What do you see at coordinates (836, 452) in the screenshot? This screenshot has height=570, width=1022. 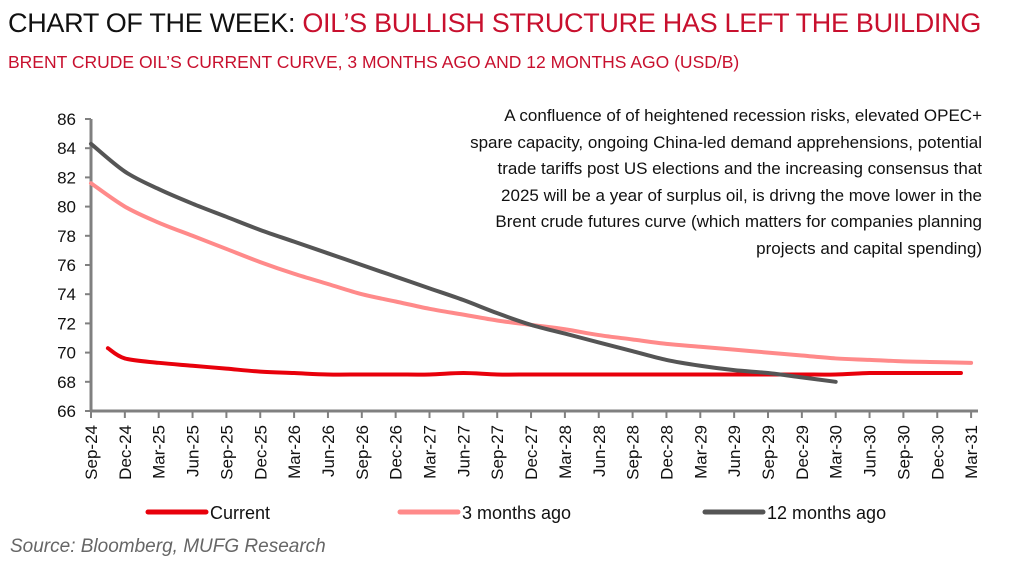 I see `x-tick-label: Mar-30` at bounding box center [836, 452].